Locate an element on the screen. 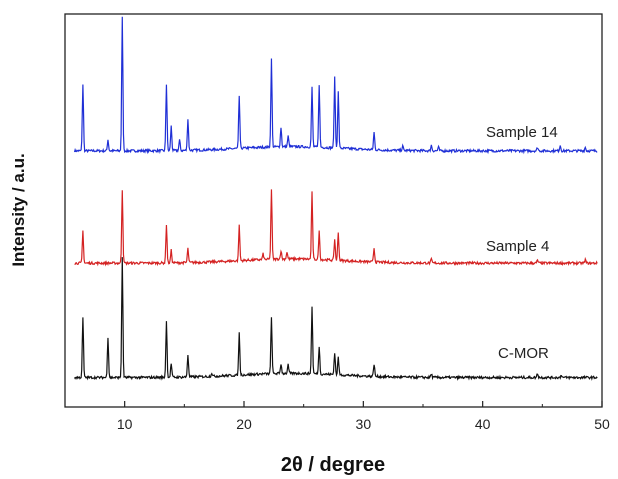 The image size is (618, 479). series-label: C-MOR is located at coordinates (523, 353).